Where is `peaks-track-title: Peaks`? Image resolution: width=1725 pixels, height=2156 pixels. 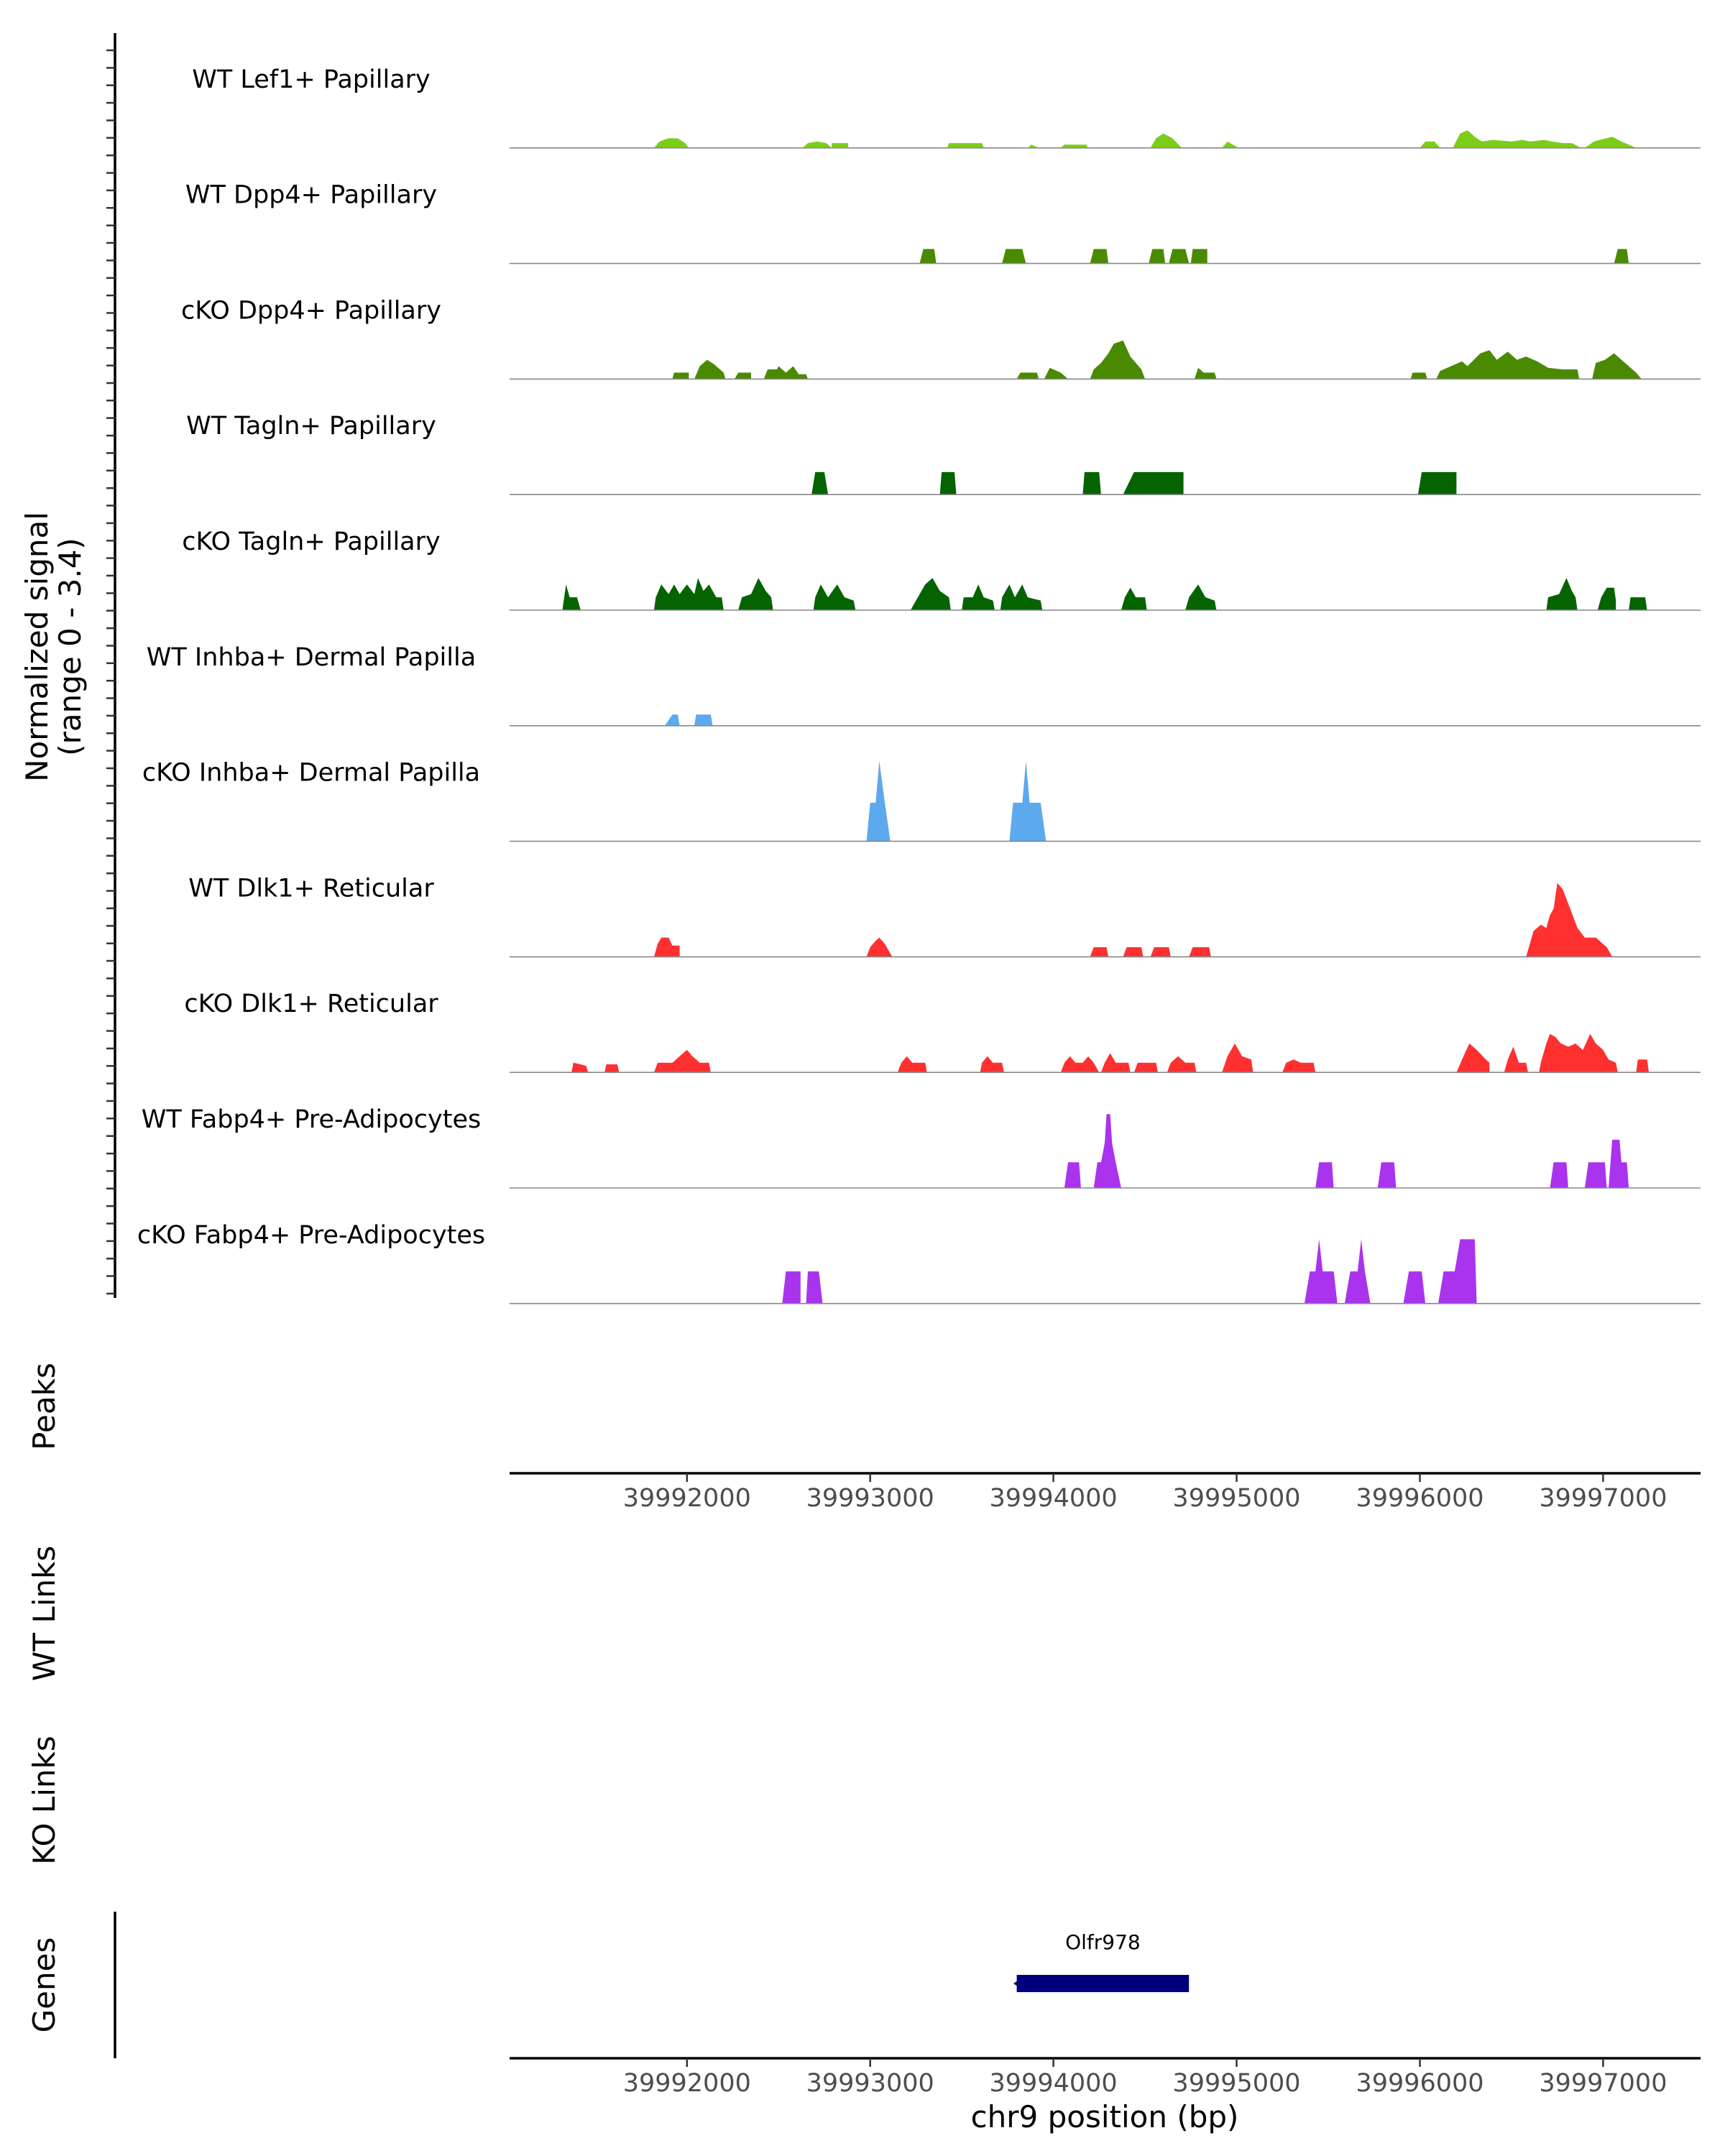
peaks-track-title: Peaks is located at coordinates (44, 1406).